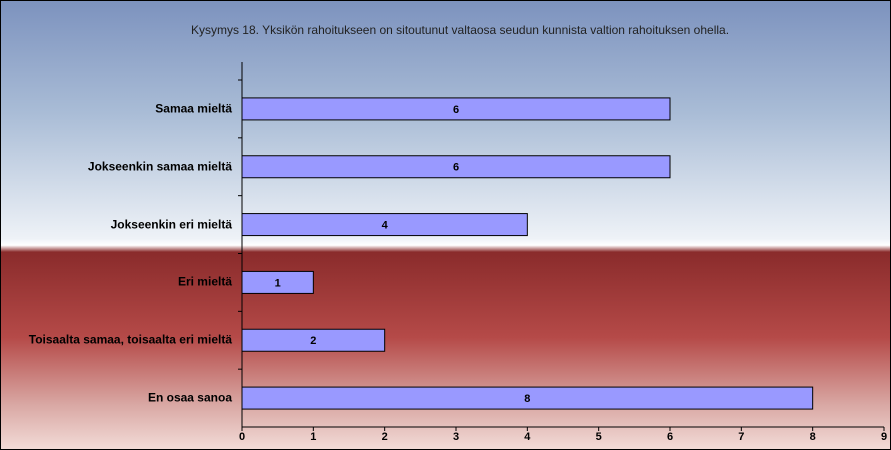 This screenshot has height=450, width=891. Describe the element at coordinates (527, 437) in the screenshot. I see `x-tick-label: 4` at that location.